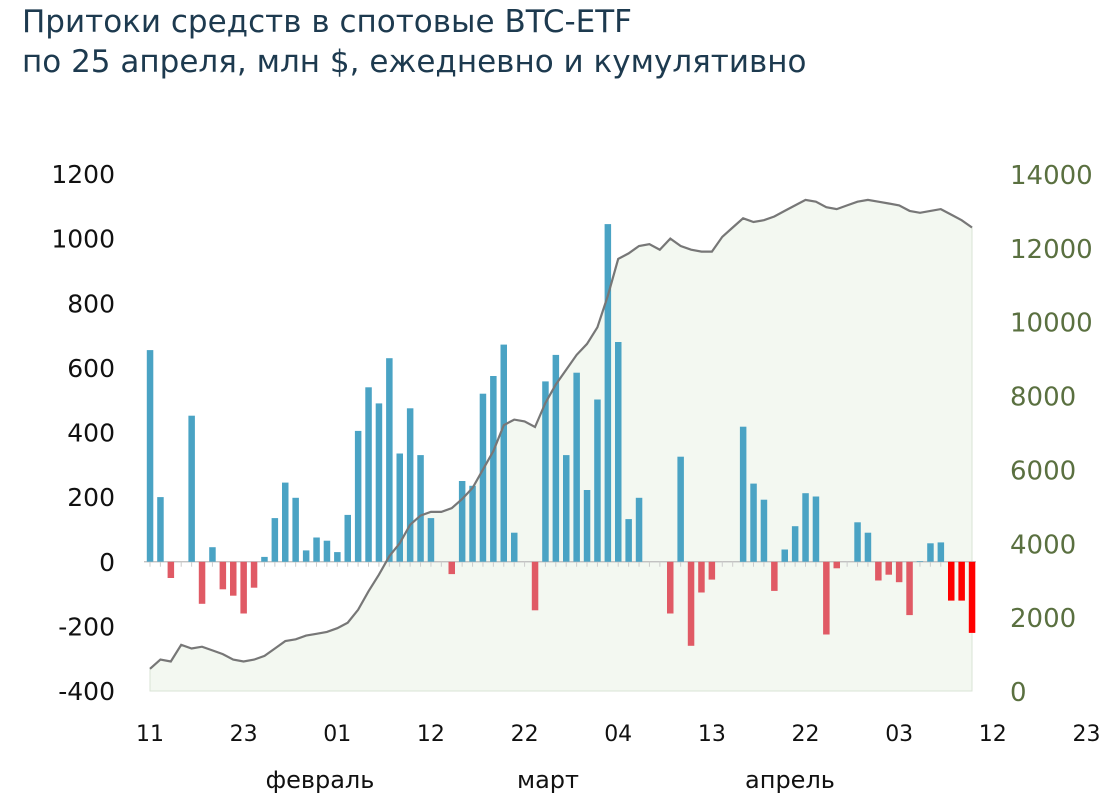  Describe the element at coordinates (712, 734) in the screenshot. I see `x-axis-tick-label: 13` at that location.